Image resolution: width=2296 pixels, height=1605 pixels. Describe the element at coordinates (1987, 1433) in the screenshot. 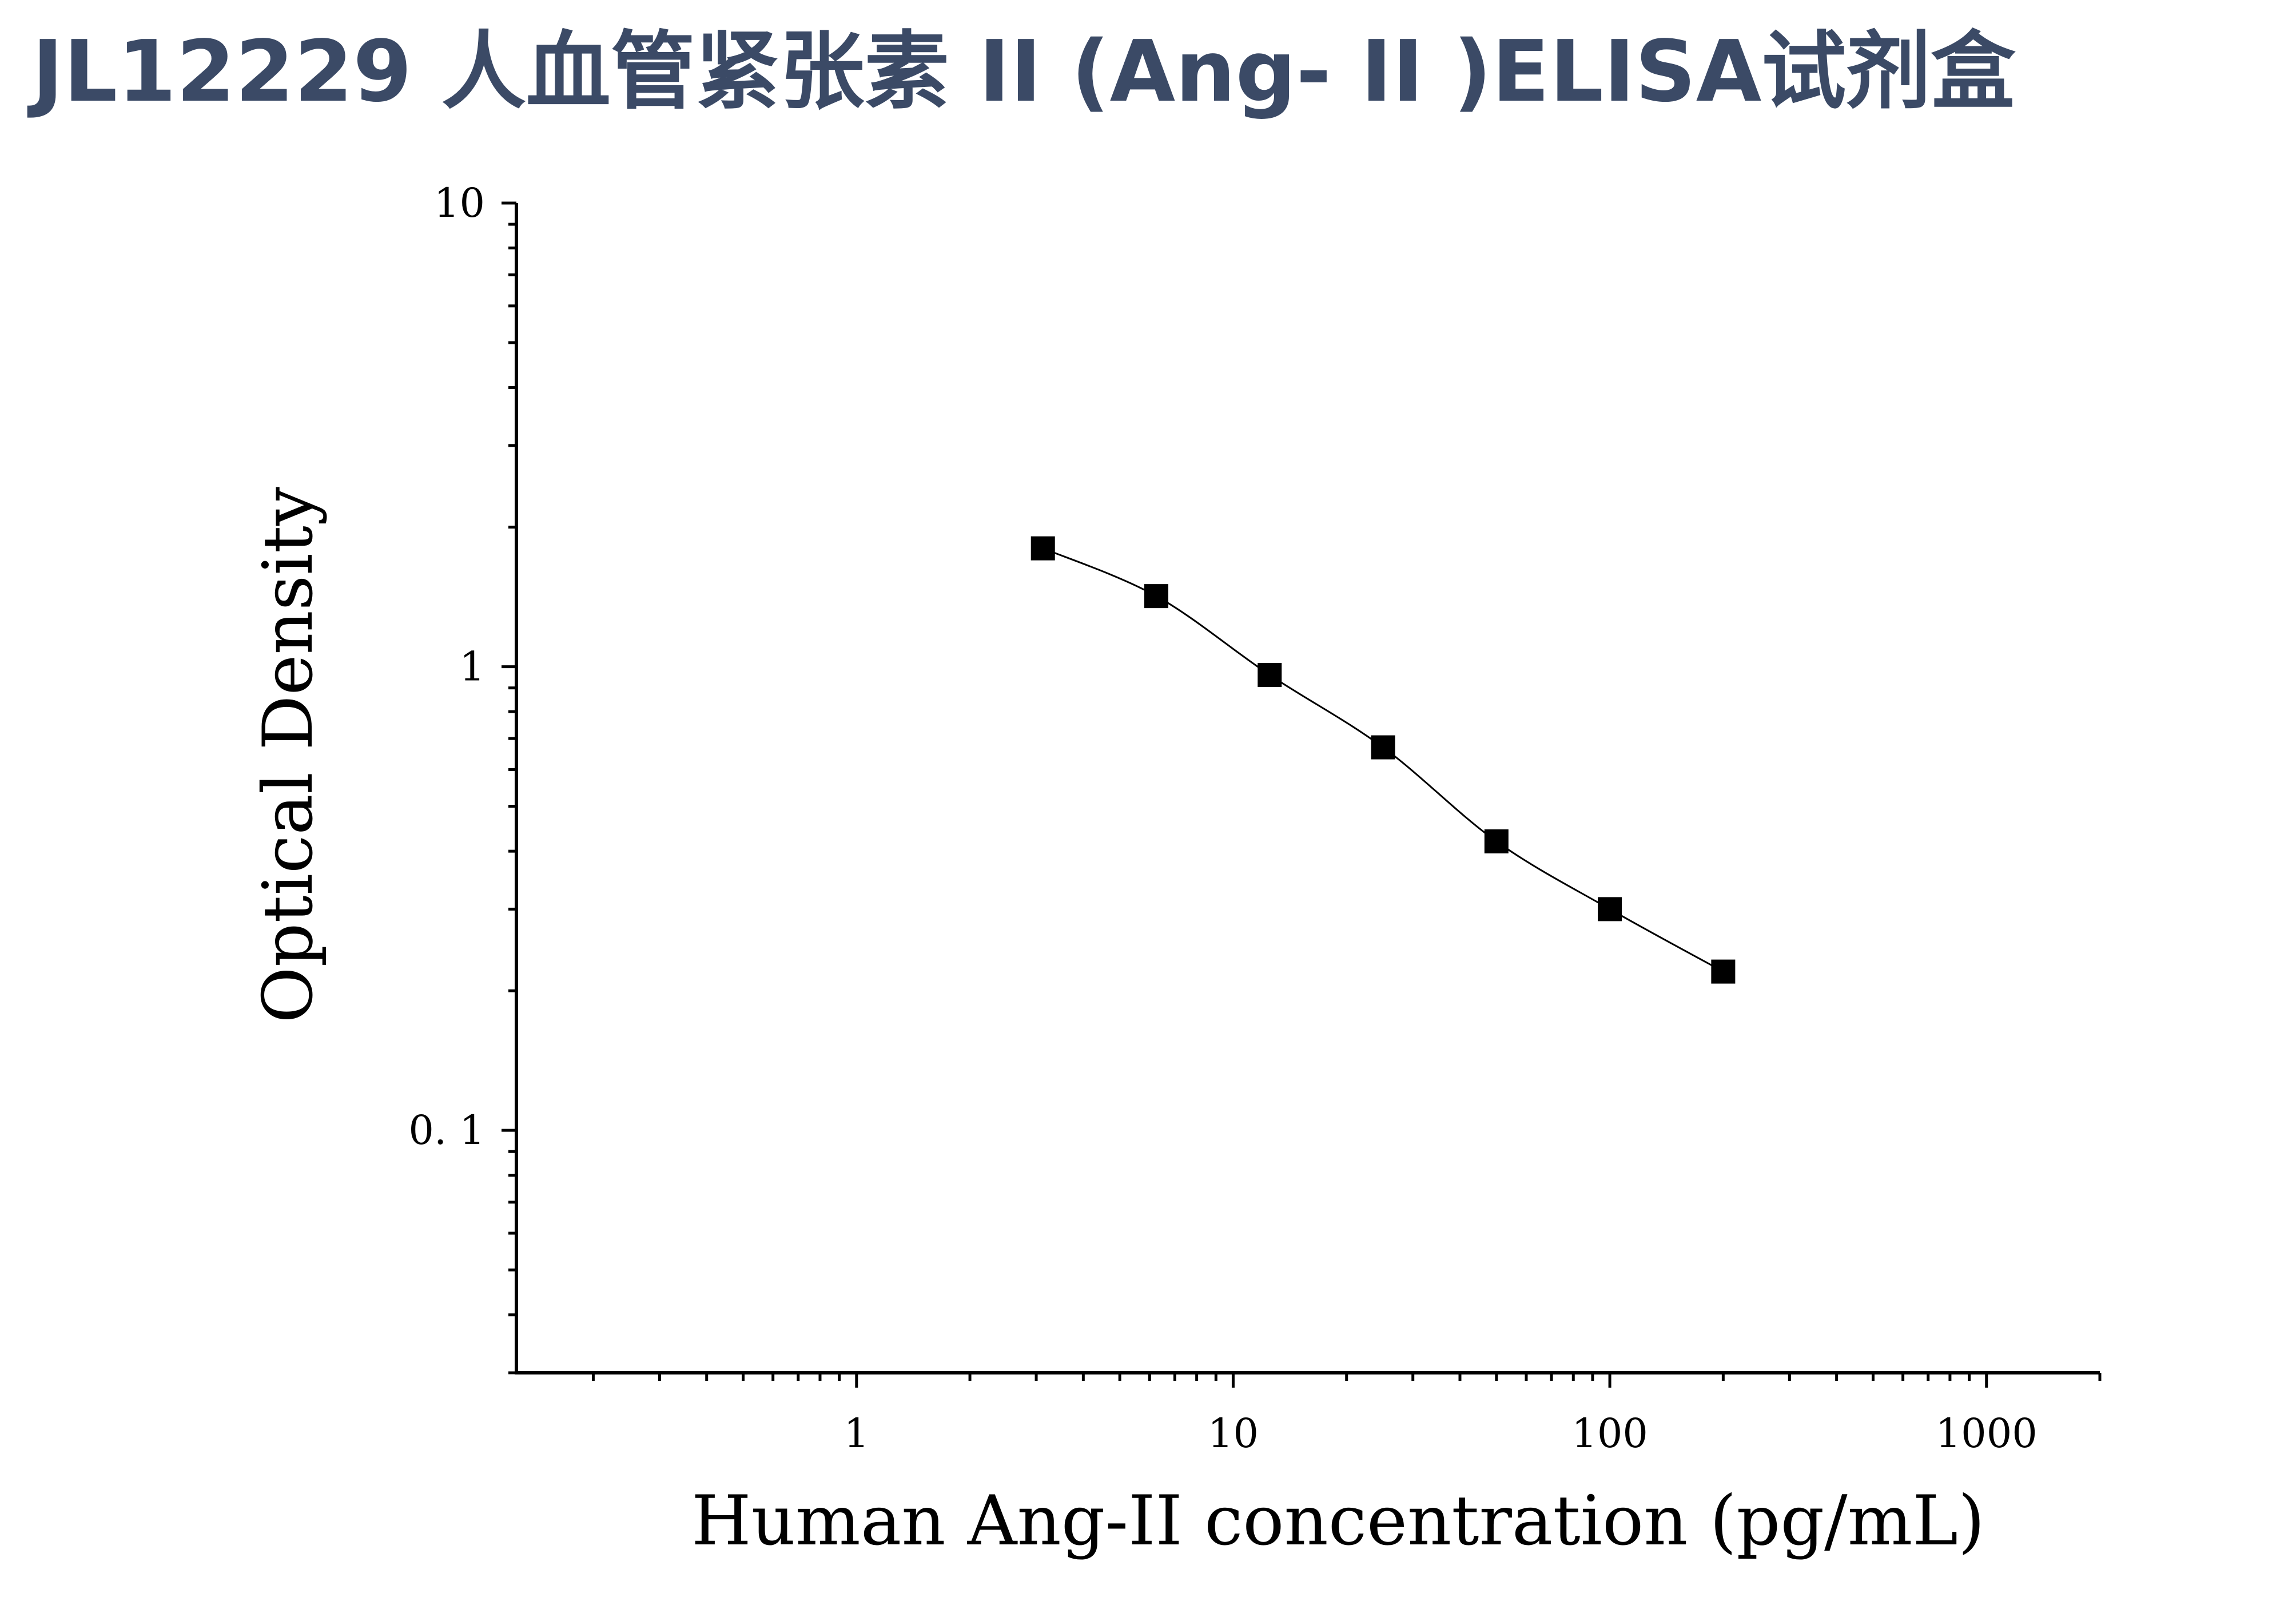

I see `x-tick-label: 1000` at that location.